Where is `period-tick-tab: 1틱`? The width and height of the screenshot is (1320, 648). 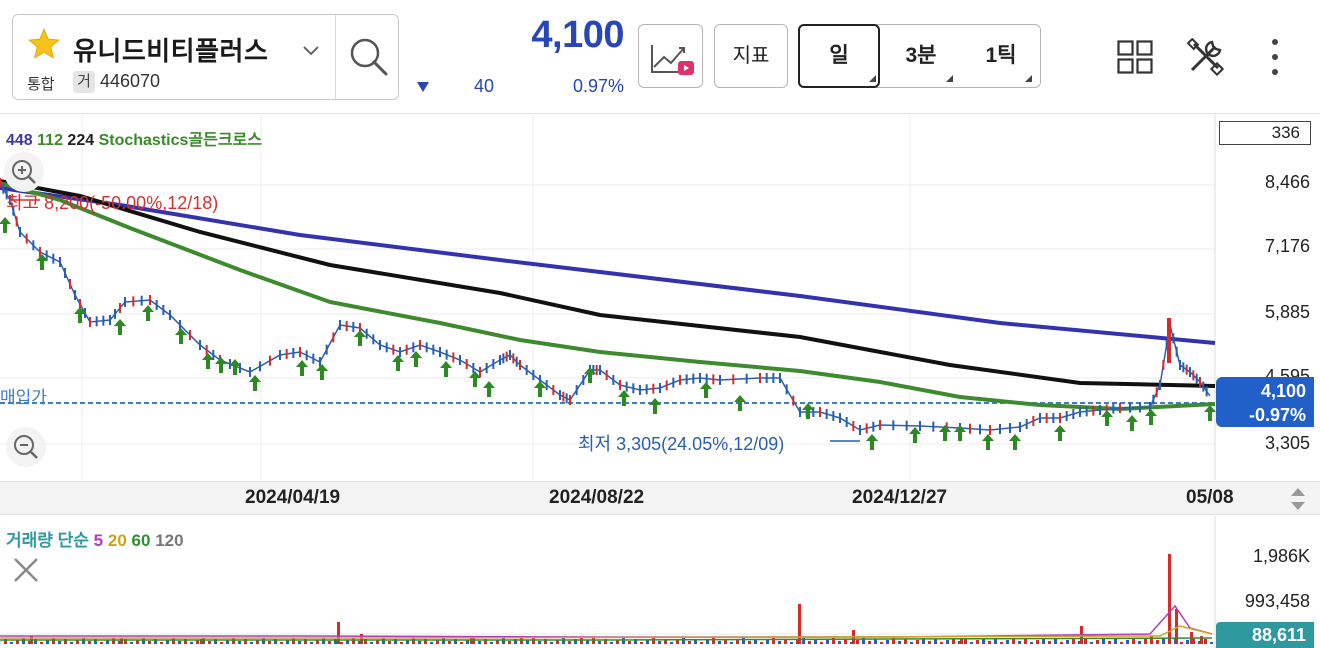 period-tick-tab: 1틱 is located at coordinates (1001, 55).